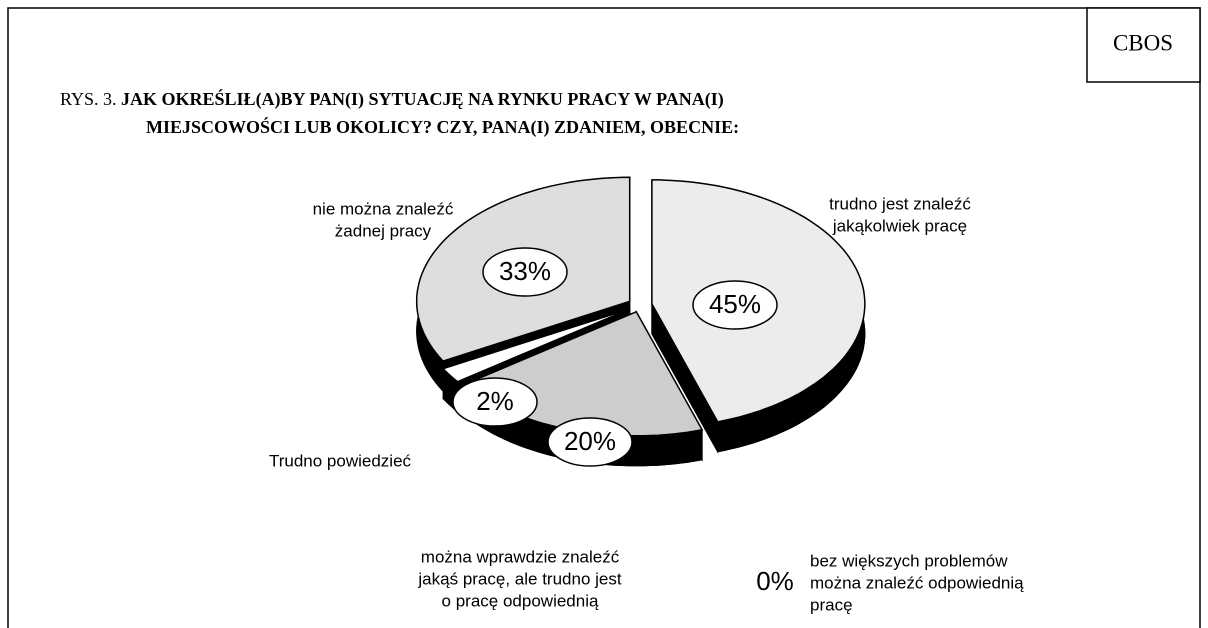  Describe the element at coordinates (775, 581) in the screenshot. I see `value-label: 0%` at that location.